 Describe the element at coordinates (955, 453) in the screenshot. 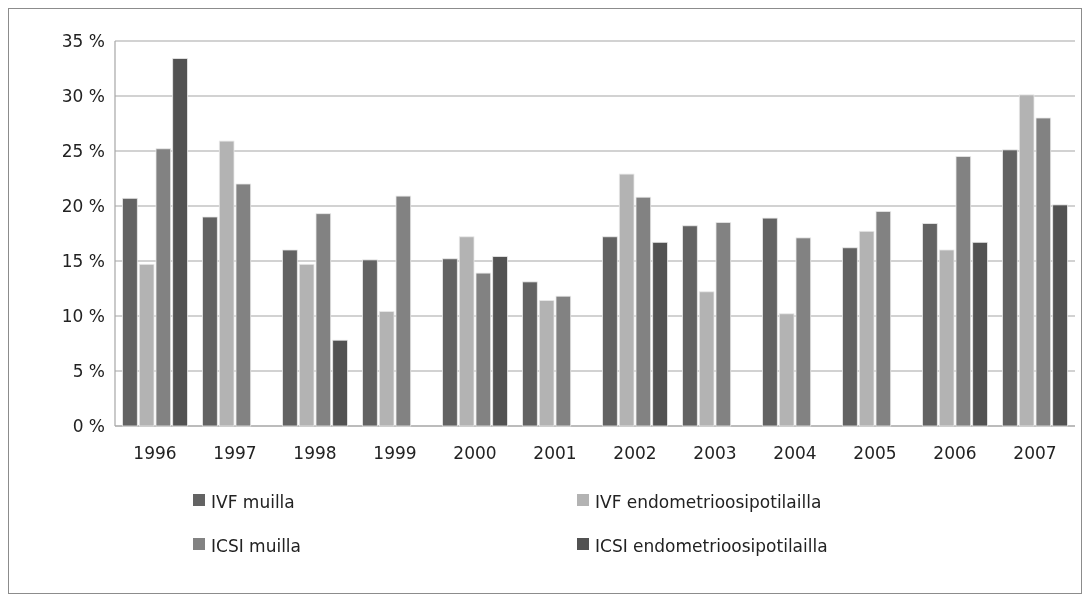

I see `x-tick-label: 2006` at that location.